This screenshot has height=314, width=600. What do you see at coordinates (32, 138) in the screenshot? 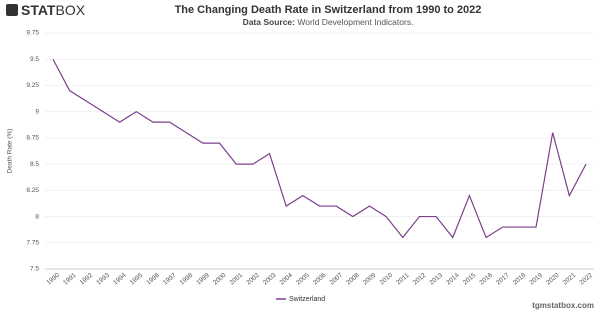
I see `y-tick-label: 8.75` at bounding box center [32, 138].